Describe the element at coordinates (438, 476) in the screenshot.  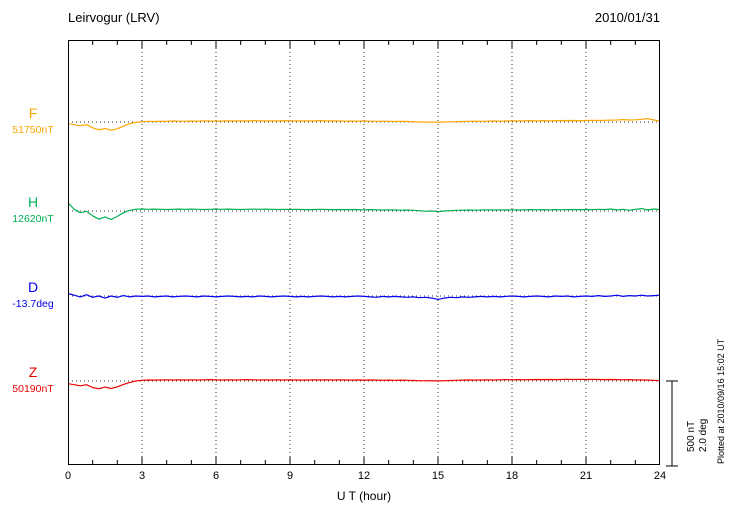
I see `x-tick-label: 15` at that location.